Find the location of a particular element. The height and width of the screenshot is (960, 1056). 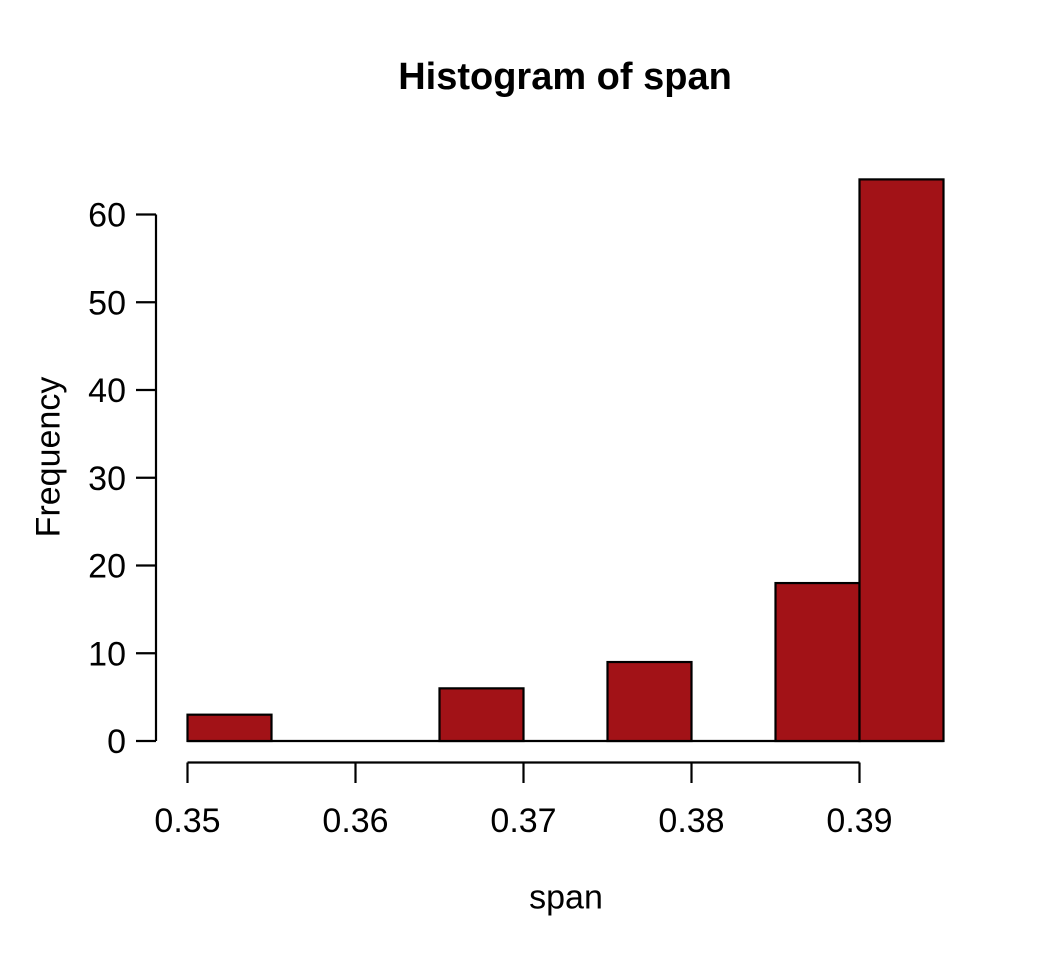

y-tick-label: 50 is located at coordinates (107, 303).